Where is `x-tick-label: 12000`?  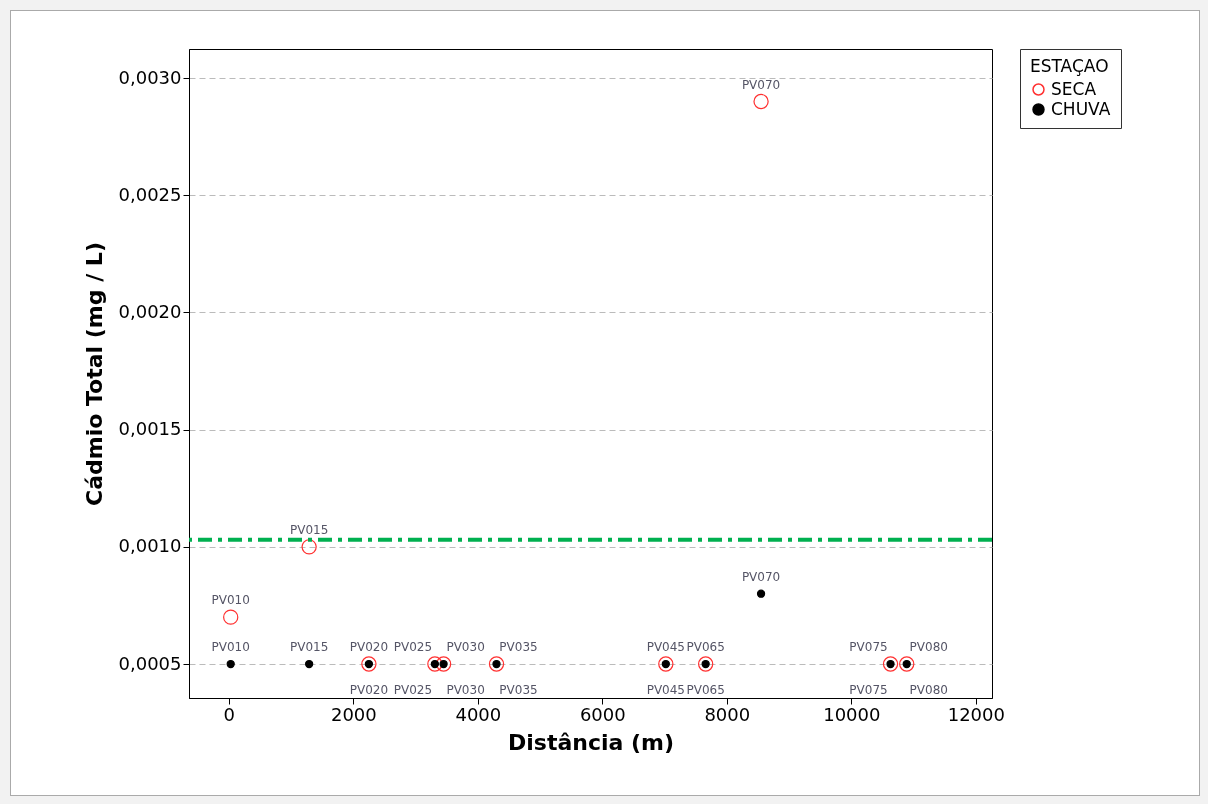 x-tick-label: 12000 is located at coordinates (976, 714).